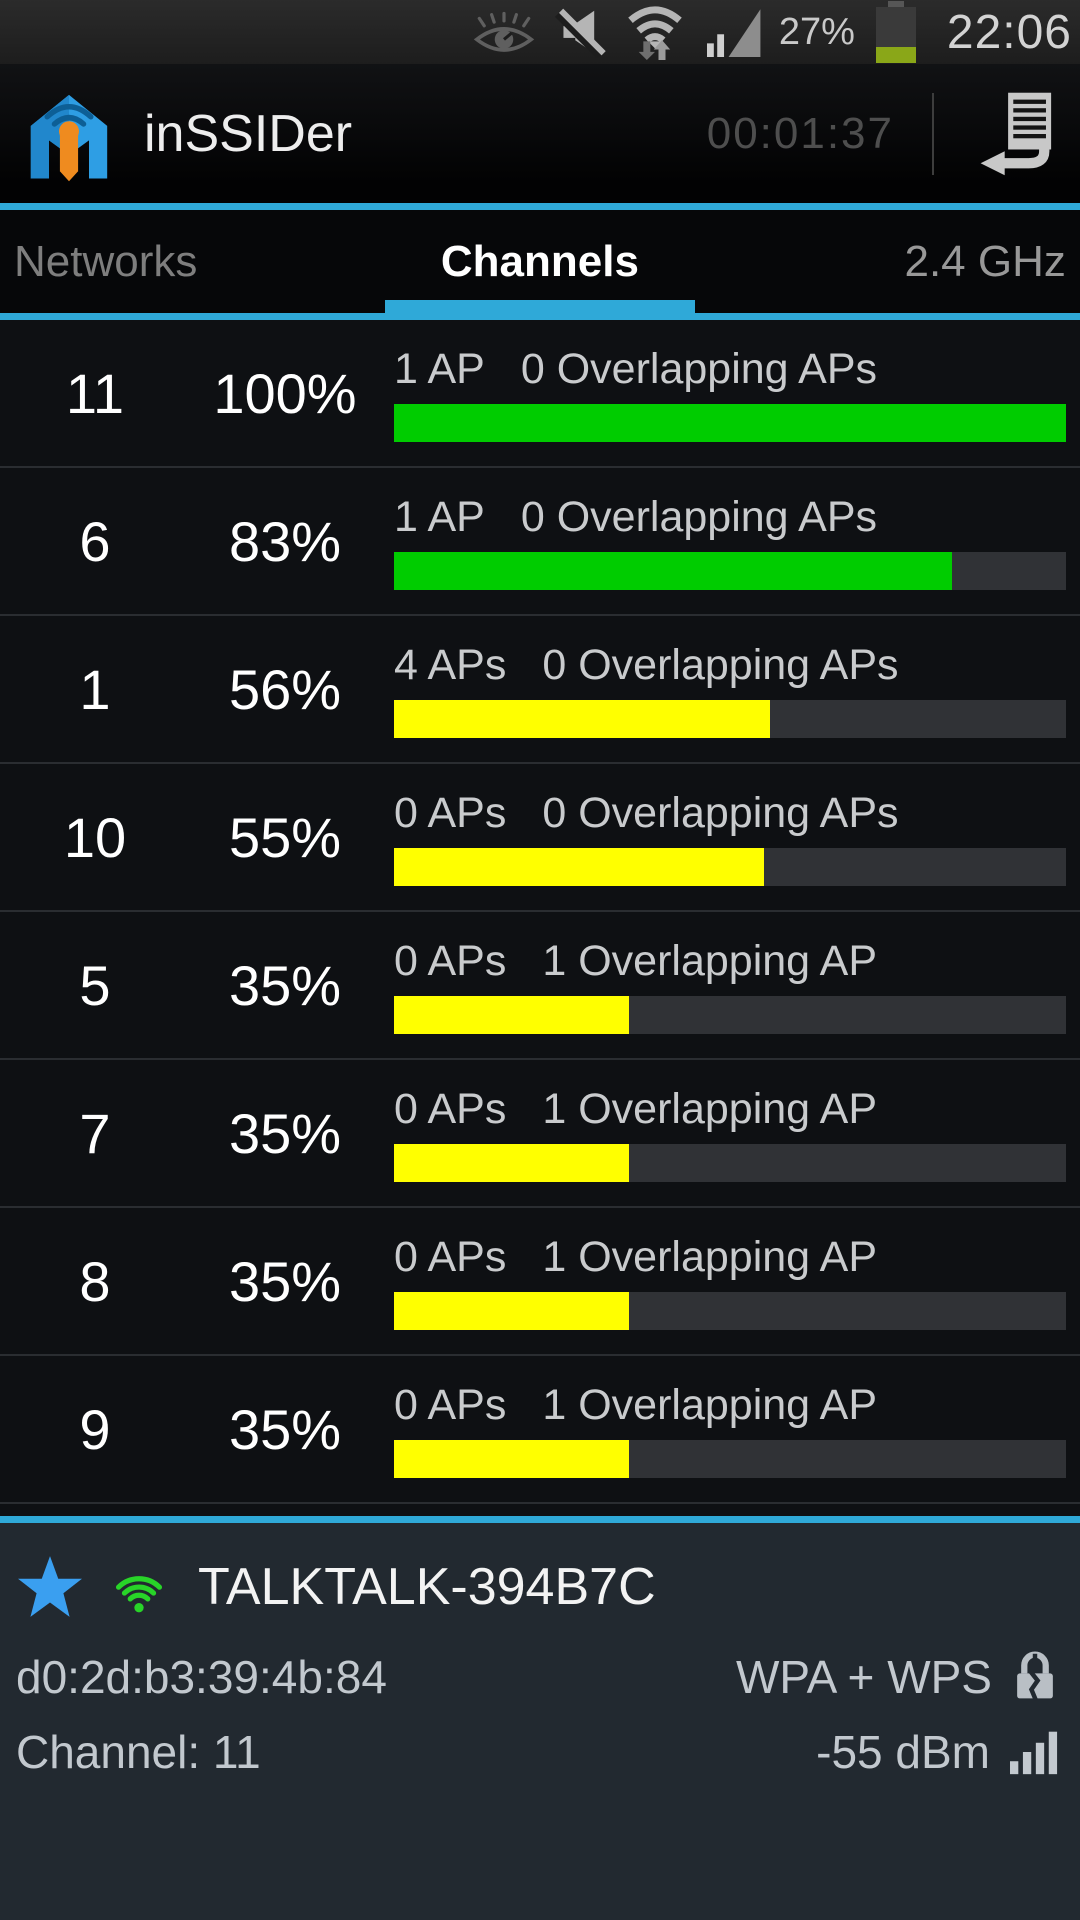  What do you see at coordinates (540, 838) in the screenshot?
I see `channel-row: 10 55% 0 APs 0 Overlapping APs` at bounding box center [540, 838].